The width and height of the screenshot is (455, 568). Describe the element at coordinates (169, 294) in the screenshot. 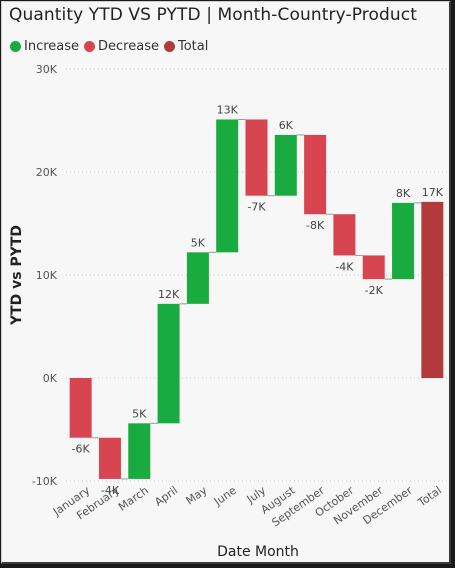

I see `data-label: 12K` at that location.